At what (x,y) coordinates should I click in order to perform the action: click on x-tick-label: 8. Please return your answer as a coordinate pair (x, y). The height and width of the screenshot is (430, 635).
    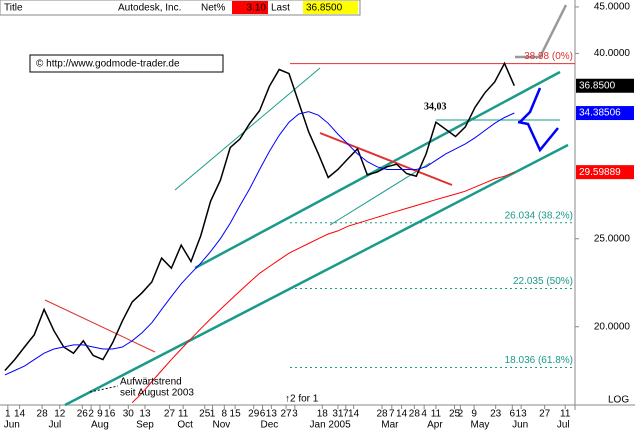
    Looking at the image, I should click on (225, 414).